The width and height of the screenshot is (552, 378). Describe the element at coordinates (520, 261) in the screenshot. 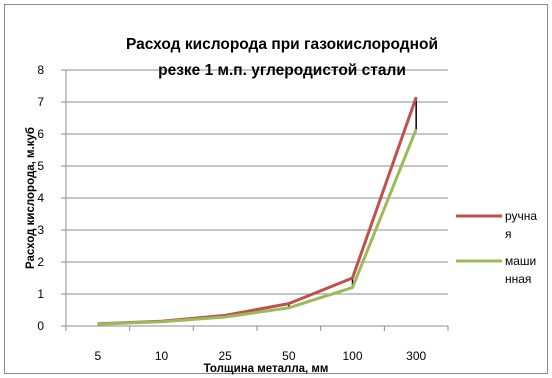

I see `legend-label: маши` at that location.